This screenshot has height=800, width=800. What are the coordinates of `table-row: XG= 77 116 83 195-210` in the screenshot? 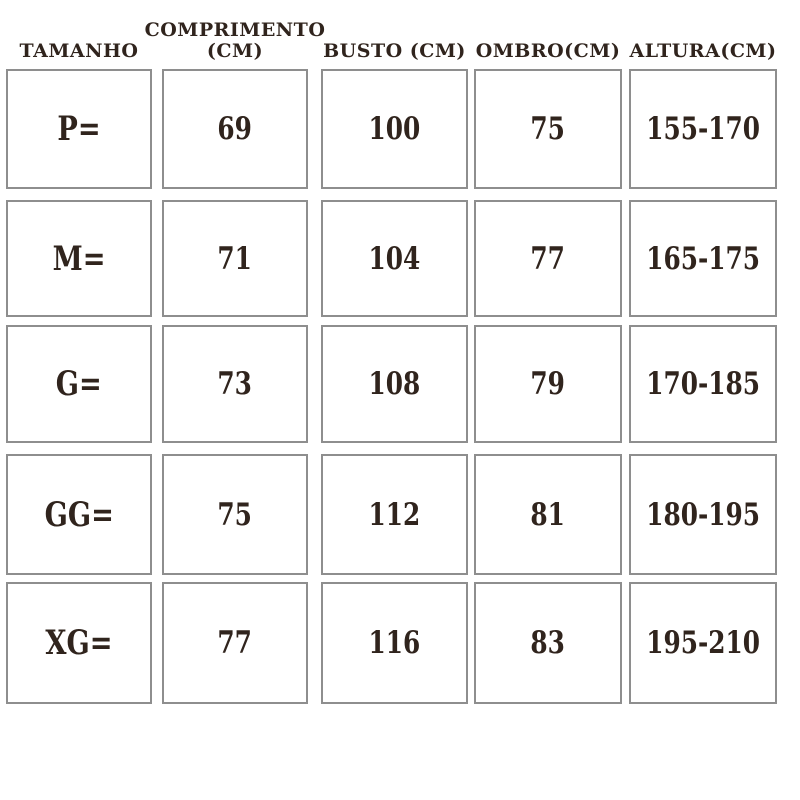 It's located at (391, 643).